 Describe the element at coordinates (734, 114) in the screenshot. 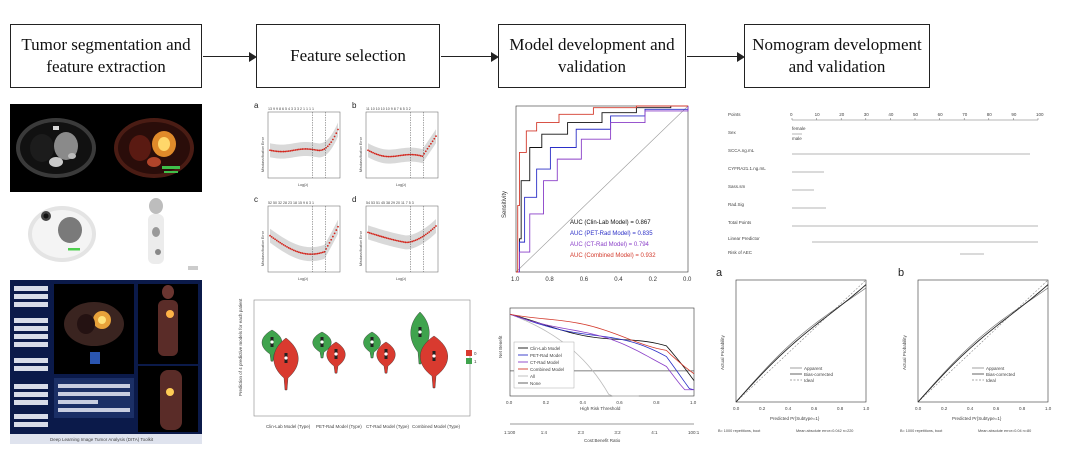

I see `nomogram-row-label: Points` at that location.